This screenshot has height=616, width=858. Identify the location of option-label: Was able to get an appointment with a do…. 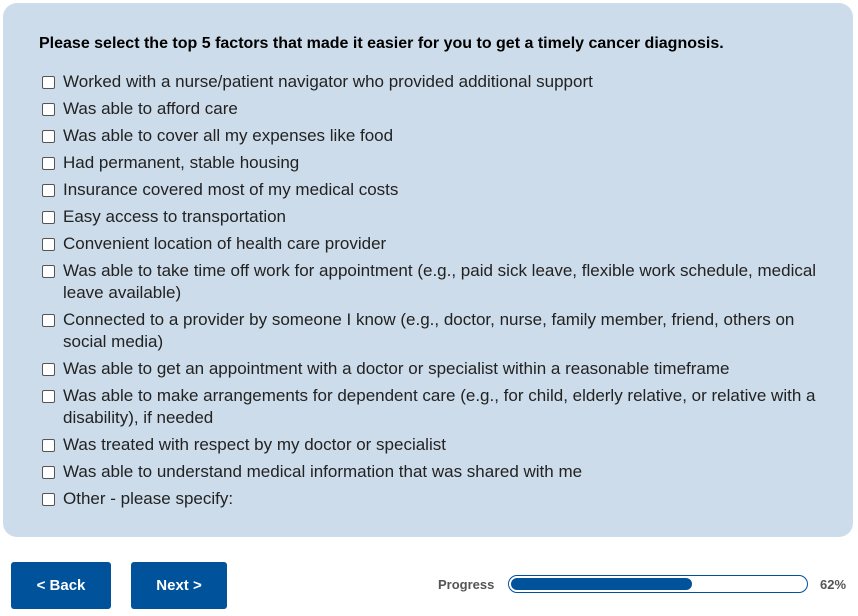
(396, 368).